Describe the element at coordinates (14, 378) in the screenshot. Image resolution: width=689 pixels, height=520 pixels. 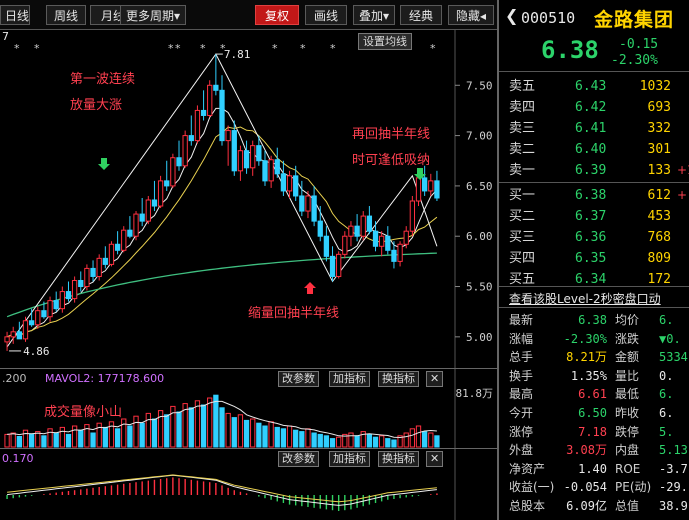
I see `volume-left-label: .200` at that location.